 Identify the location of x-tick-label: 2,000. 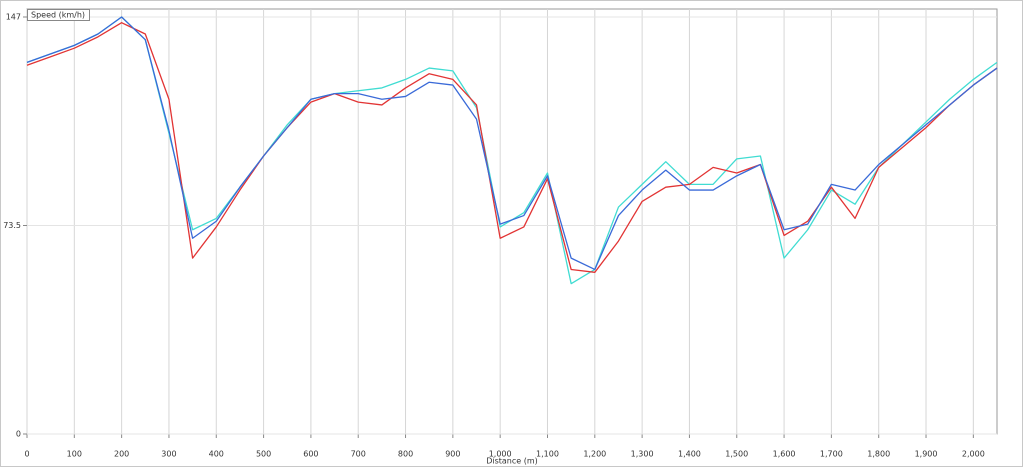
(973, 454).